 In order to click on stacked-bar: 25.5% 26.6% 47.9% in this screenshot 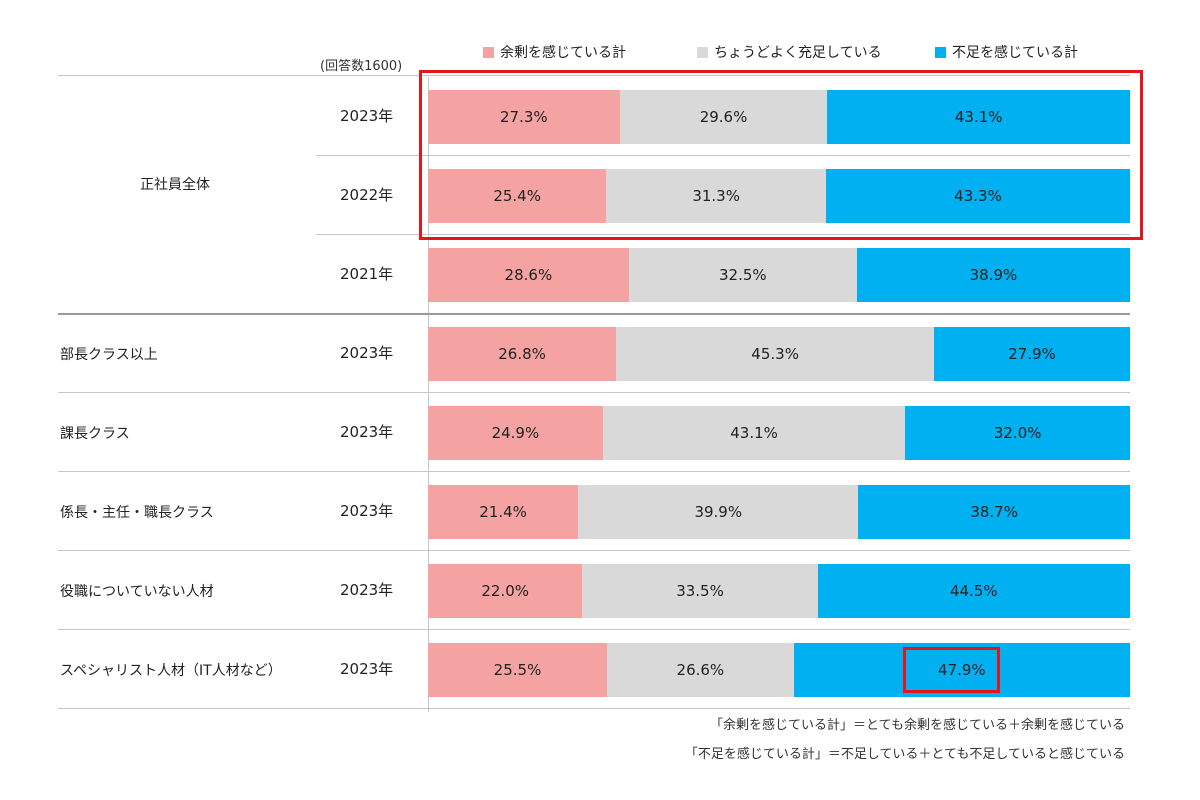, I will do `click(779, 669)`.